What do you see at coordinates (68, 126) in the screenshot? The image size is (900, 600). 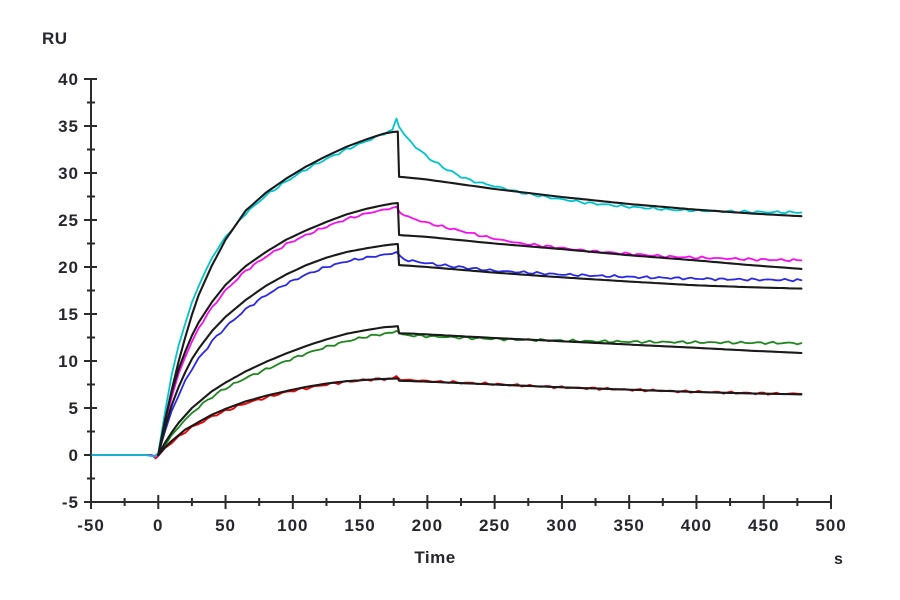 I see `y-tick-label: 35` at bounding box center [68, 126].